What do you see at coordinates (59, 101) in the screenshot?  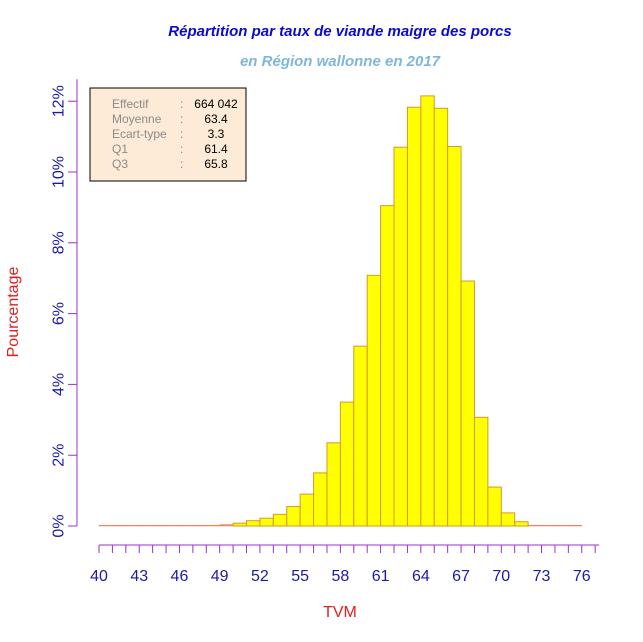 I see `y-tick-label: 12%` at bounding box center [59, 101].